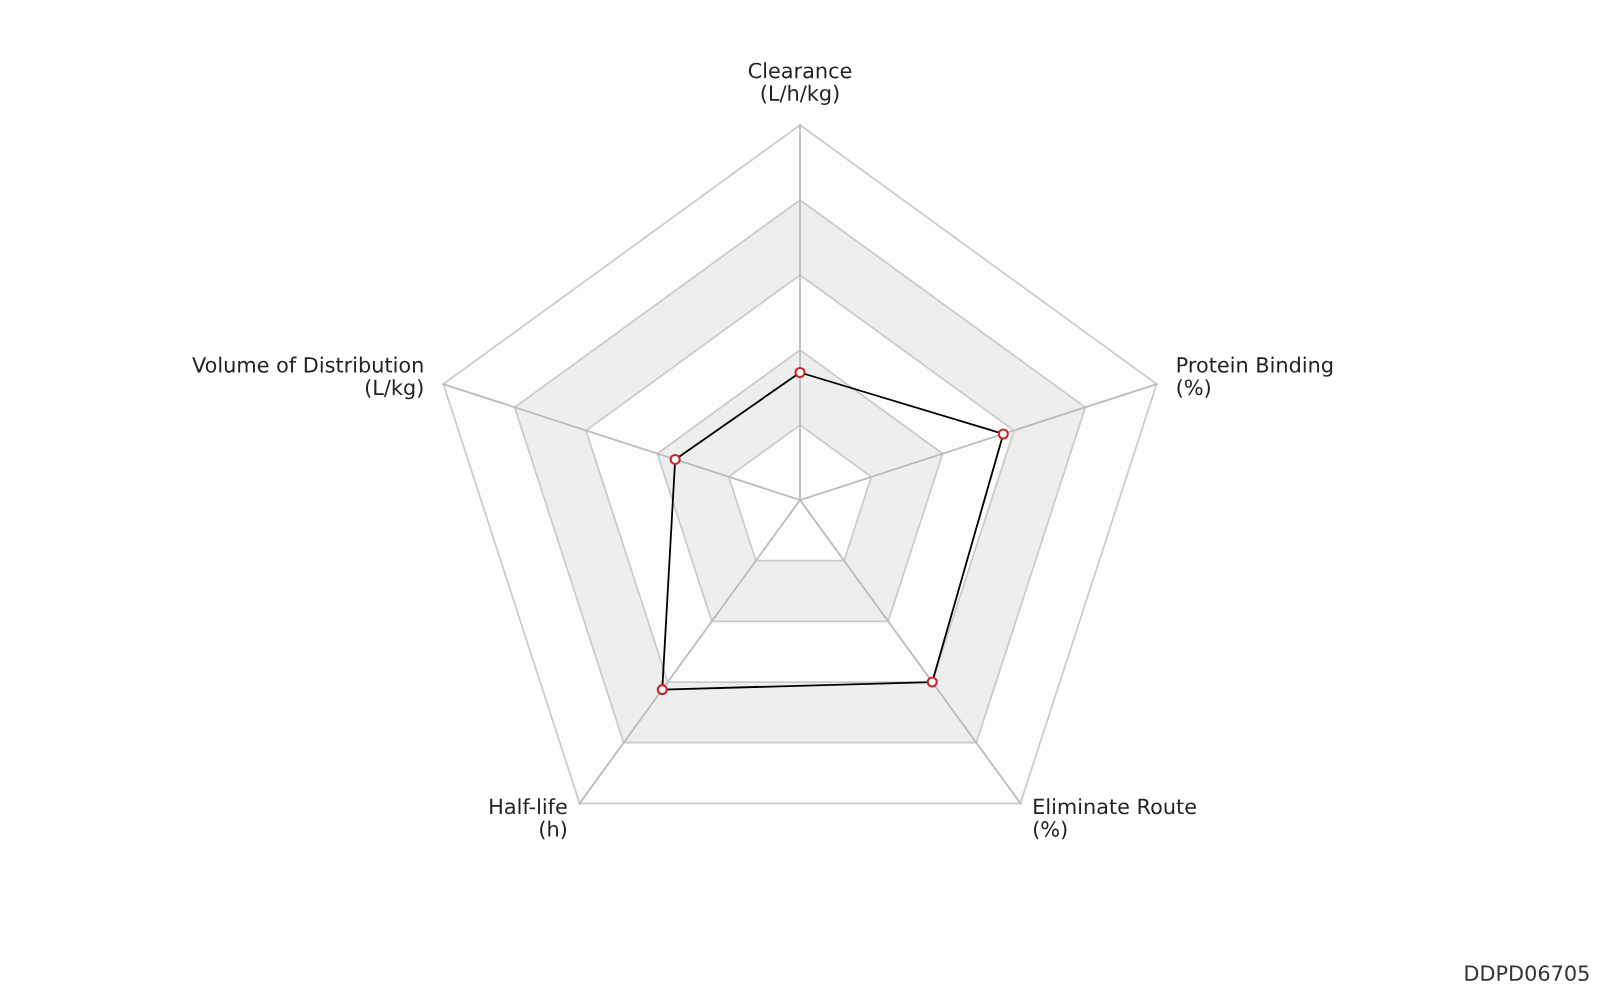 This screenshot has width=1600, height=1000. I want to click on spoke-label: Eliminate Route (%), so click(1114, 819).